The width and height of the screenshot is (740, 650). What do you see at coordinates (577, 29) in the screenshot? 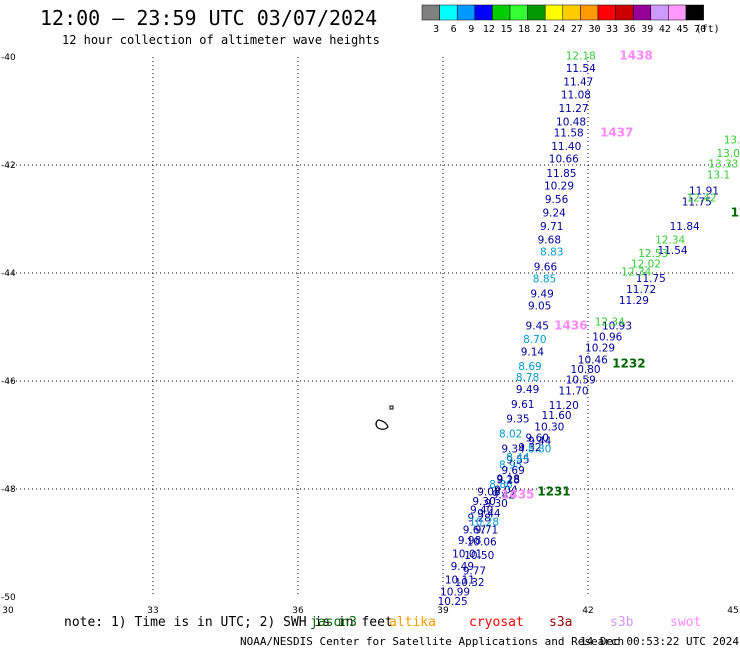
I see `colorbar-label: 27` at bounding box center [577, 29].